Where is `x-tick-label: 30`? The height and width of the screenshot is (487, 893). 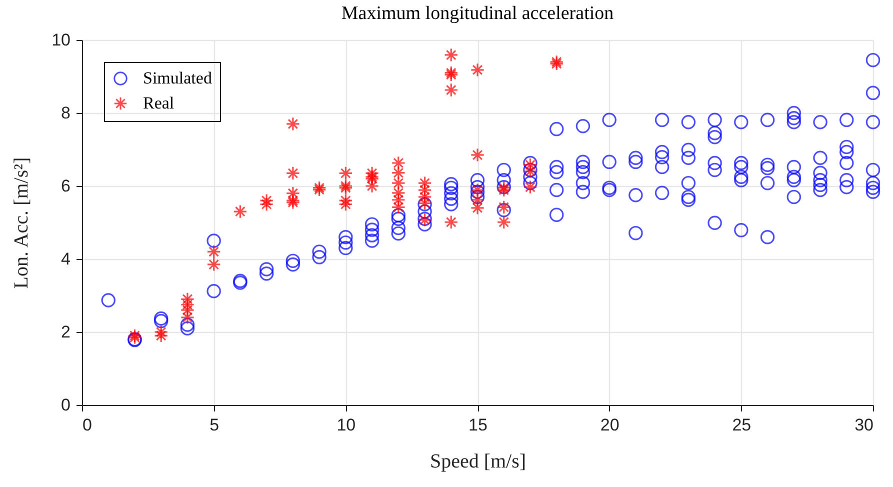 x-tick-label: 30 is located at coordinates (864, 425).